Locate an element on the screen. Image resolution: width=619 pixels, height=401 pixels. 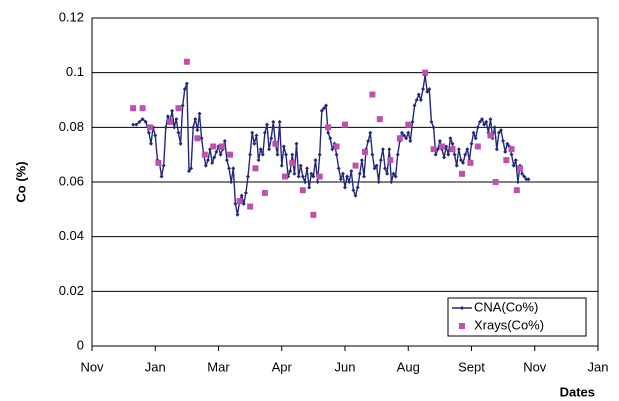
legend-label: CNA(Co%) is located at coordinates (506, 306).